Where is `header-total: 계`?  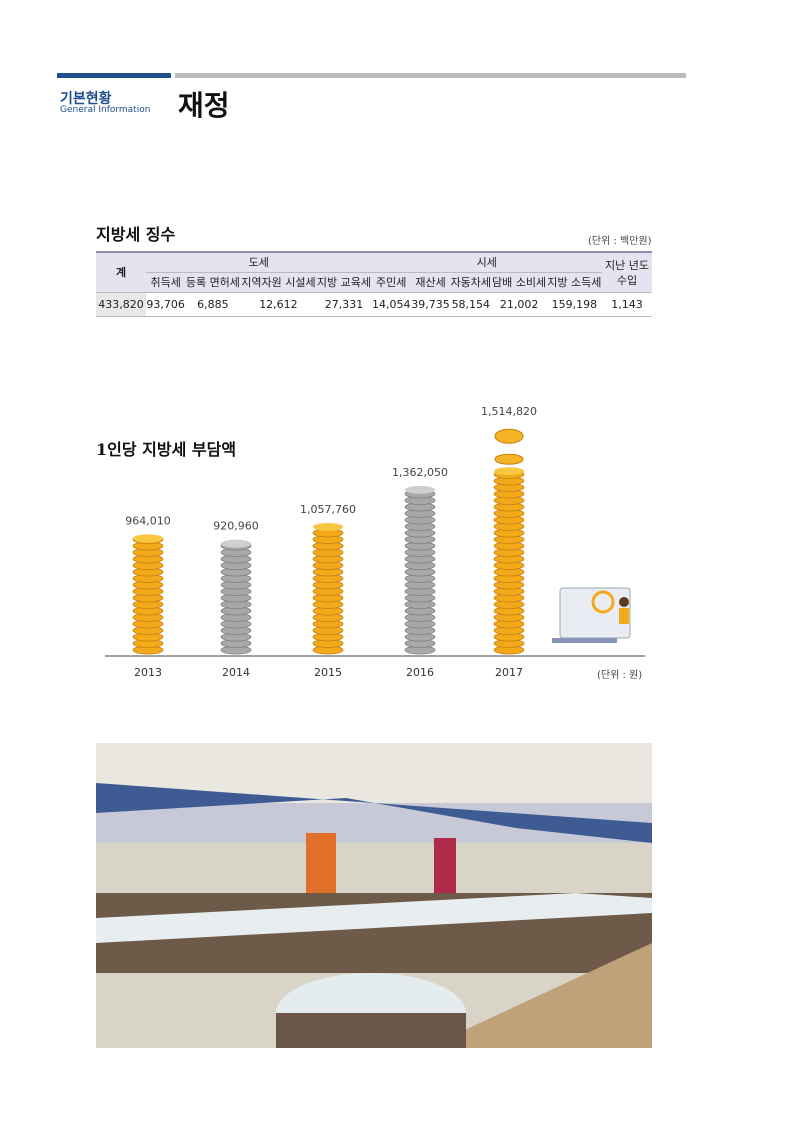
header-total: 계 is located at coordinates (121, 272).